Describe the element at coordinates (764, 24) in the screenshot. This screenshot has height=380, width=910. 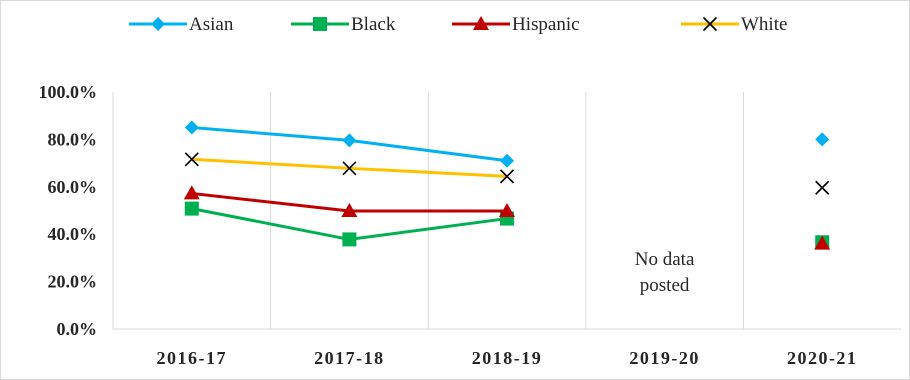
I see `legend-label-white: White` at that location.